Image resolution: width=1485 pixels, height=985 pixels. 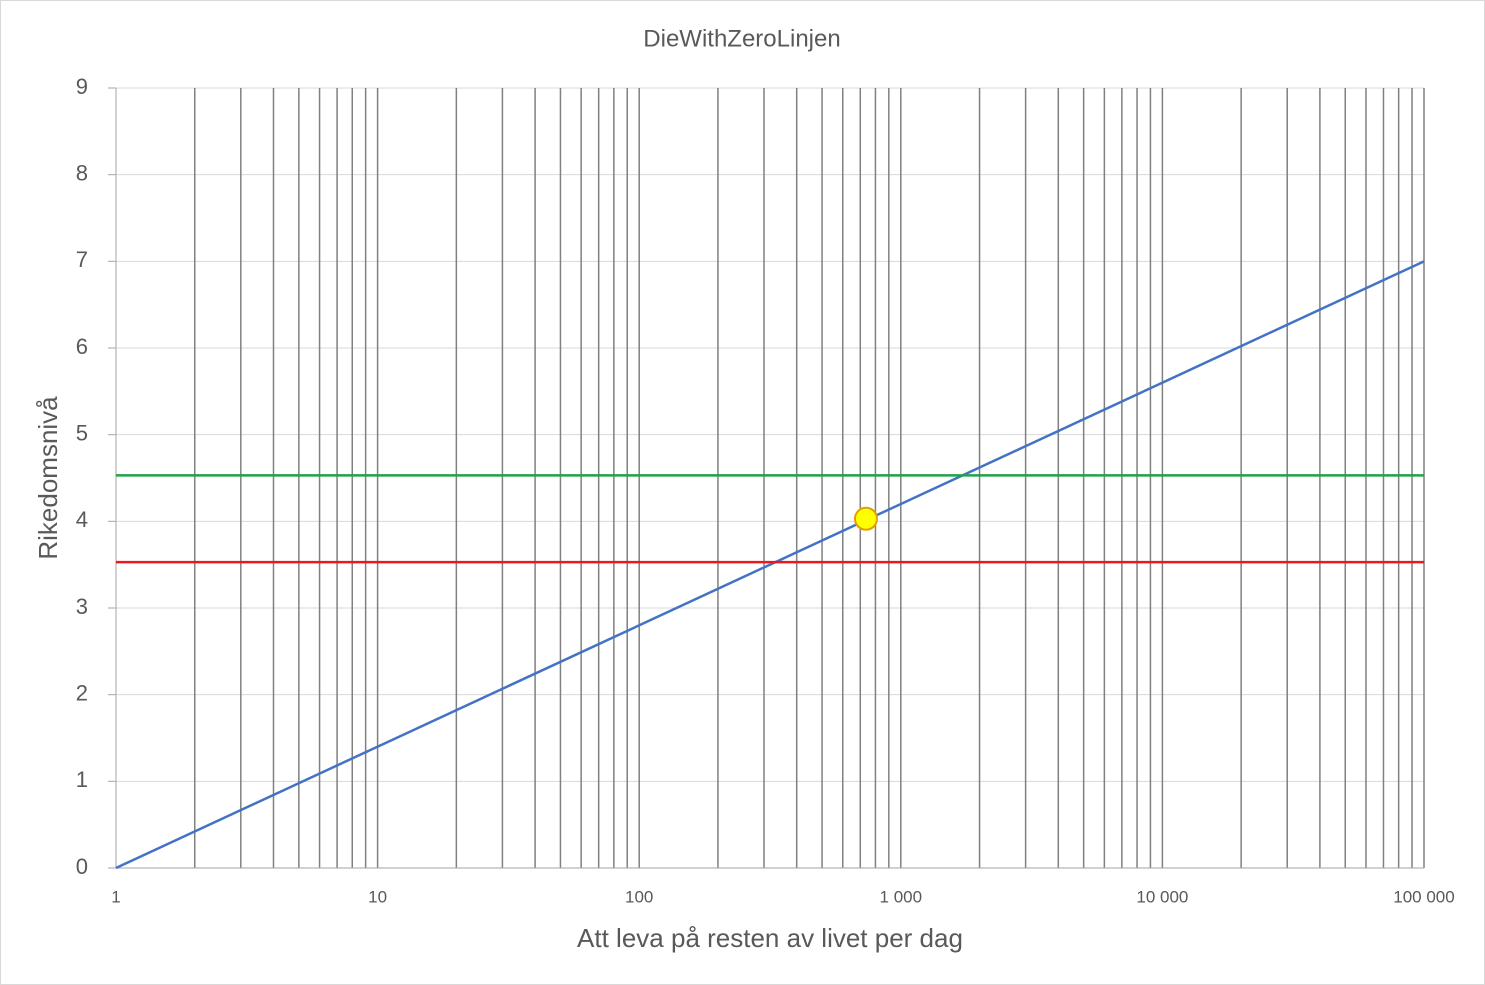 What do you see at coordinates (115, 896) in the screenshot?
I see `x-tick-label: 1` at bounding box center [115, 896].